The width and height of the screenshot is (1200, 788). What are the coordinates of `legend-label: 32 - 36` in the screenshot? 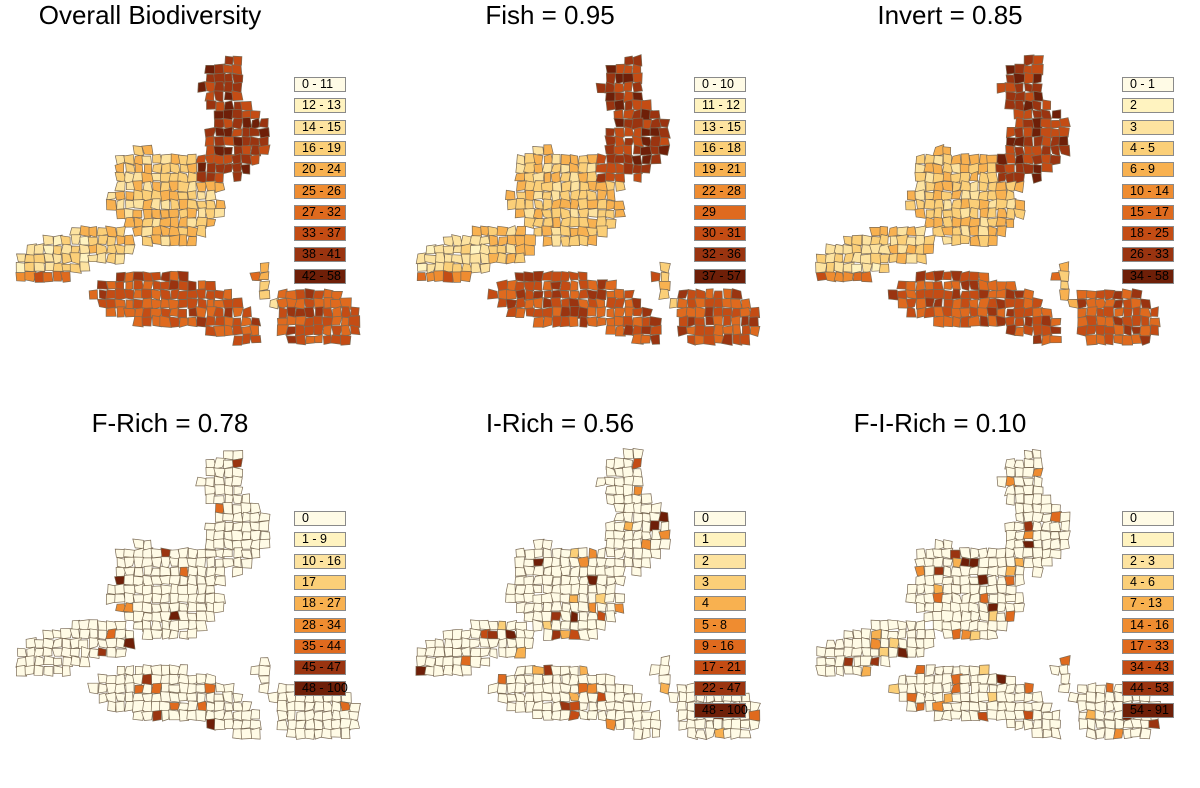 It's located at (721, 254).